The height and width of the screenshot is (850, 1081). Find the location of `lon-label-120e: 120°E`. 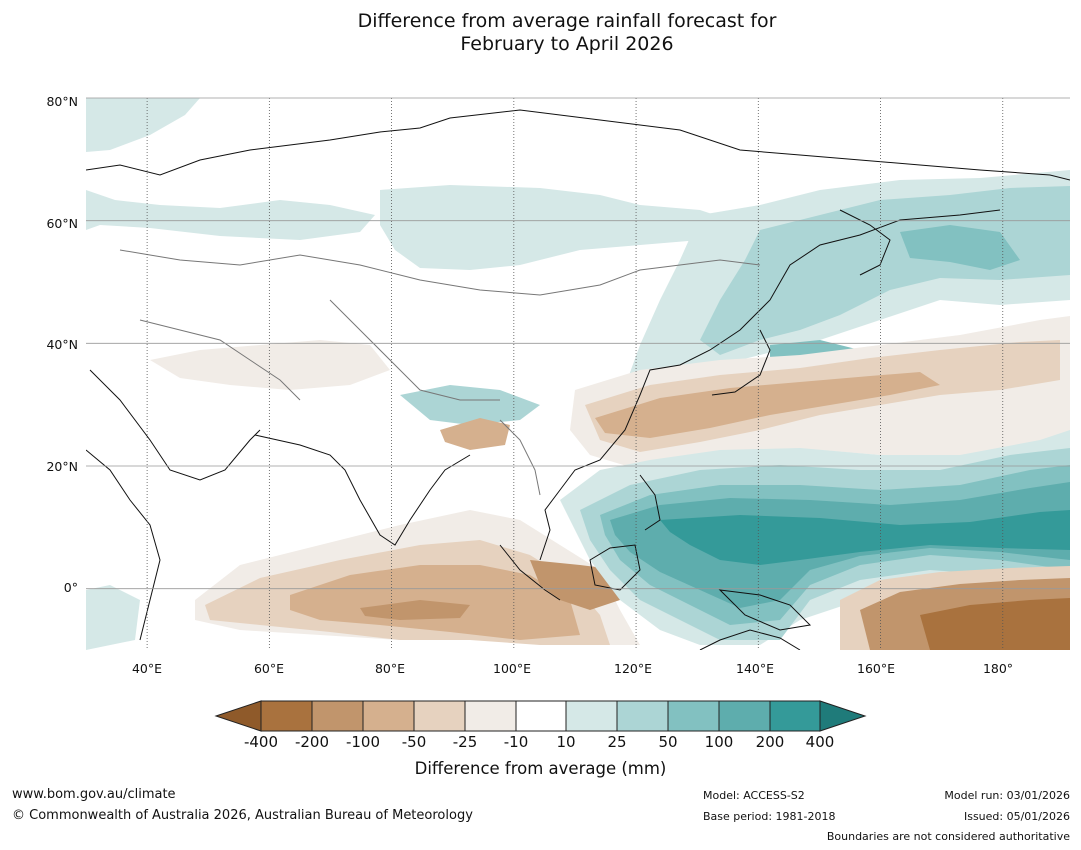

lon-label-120e: 120°E is located at coordinates (633, 668).